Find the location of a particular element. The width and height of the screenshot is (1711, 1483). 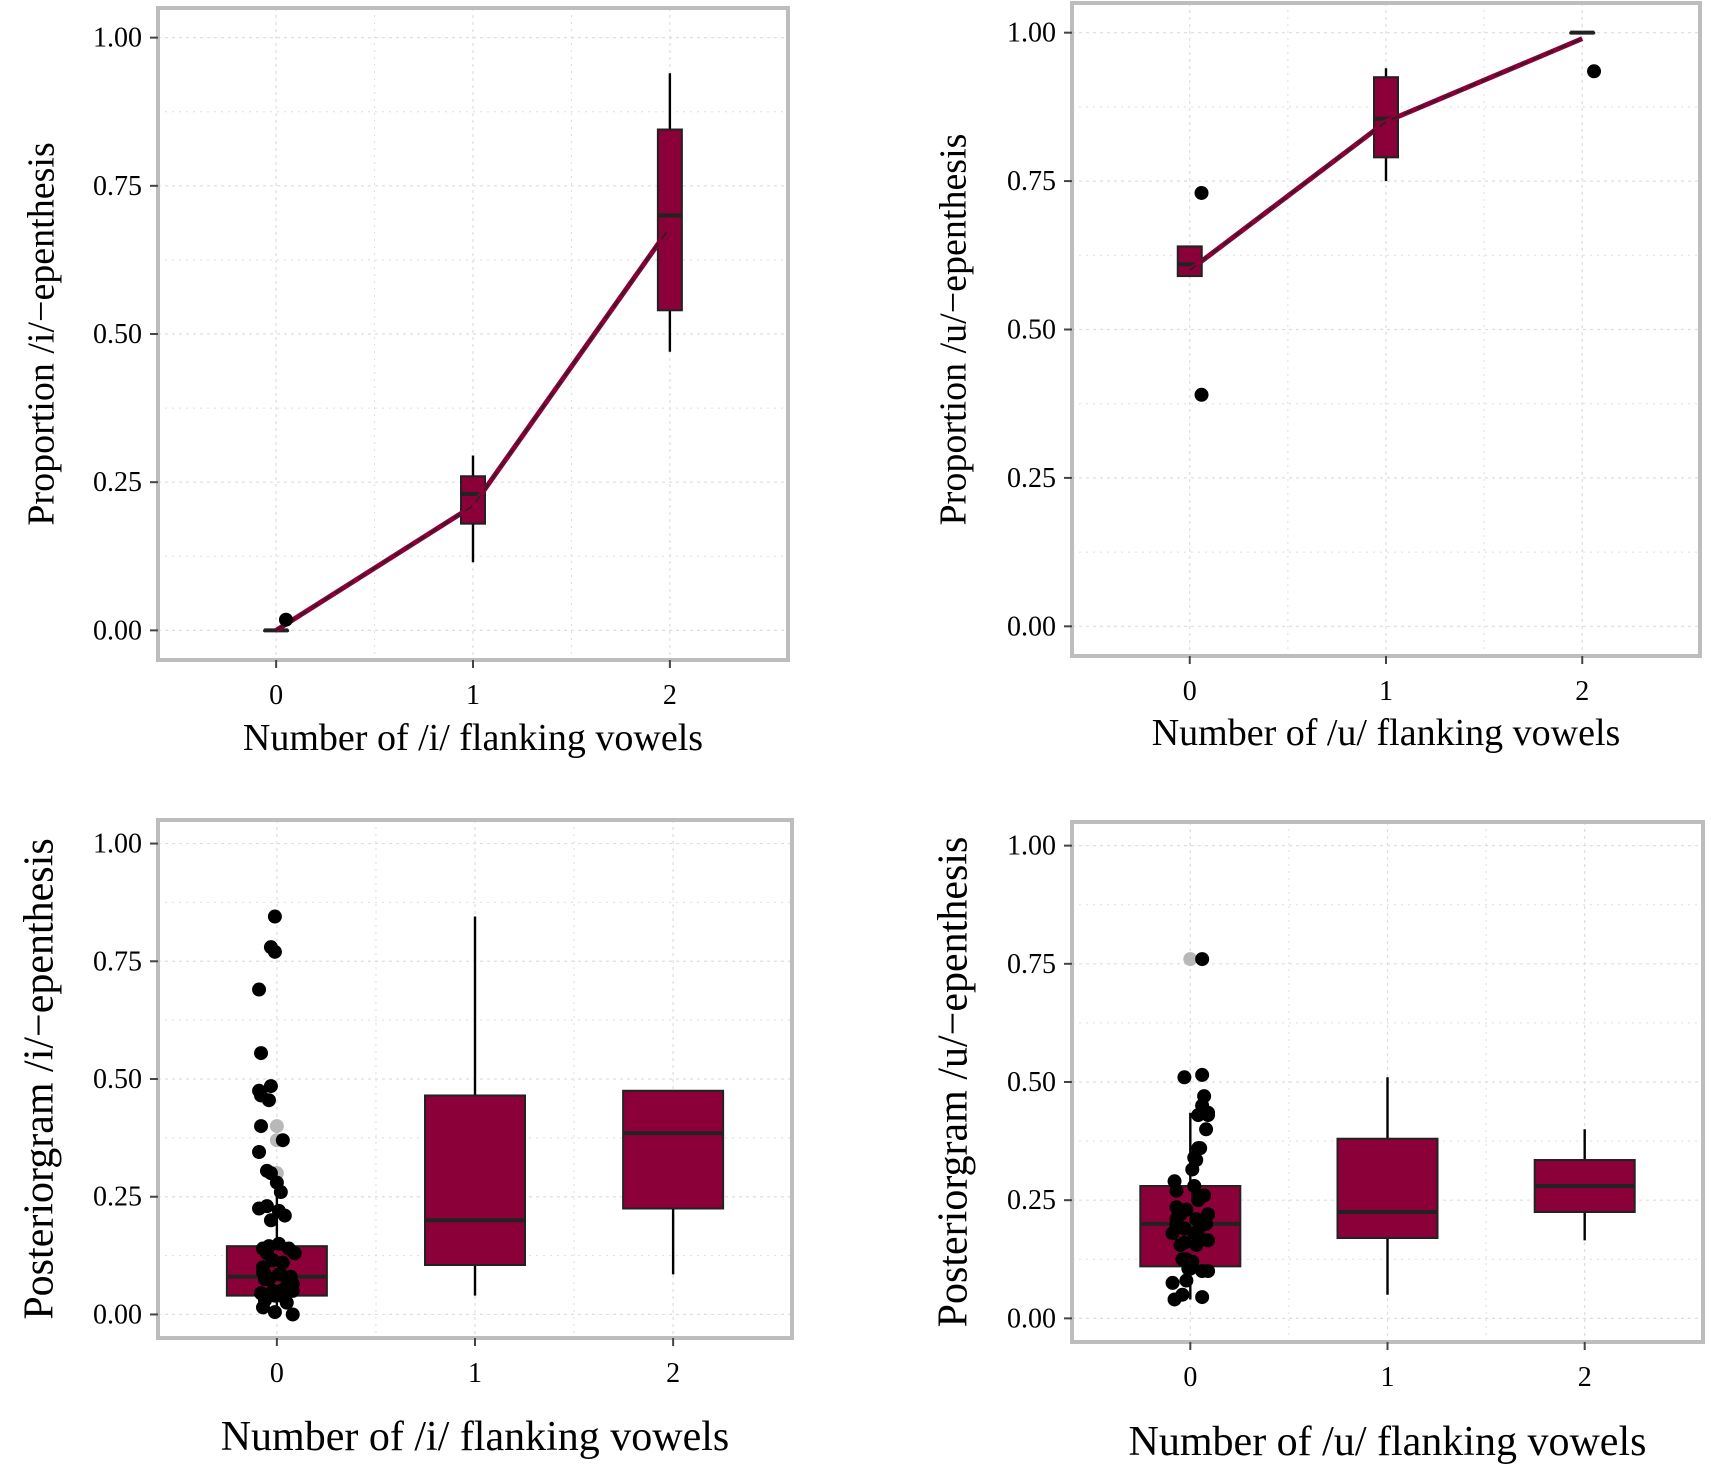

fit-line is located at coordinates (1386, 154).